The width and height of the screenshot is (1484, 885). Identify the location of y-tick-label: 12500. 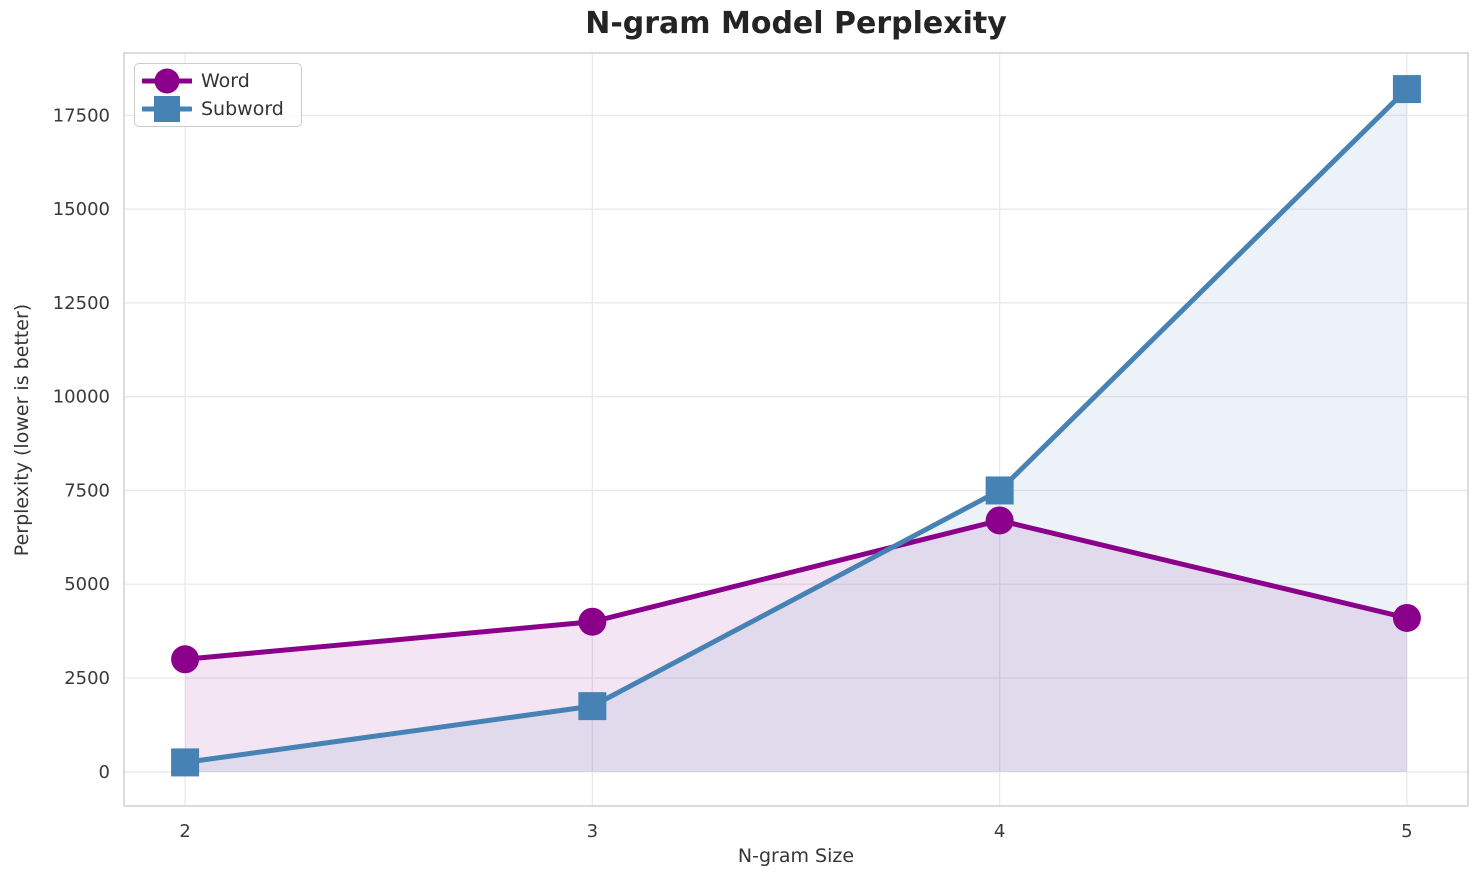
(81, 303).